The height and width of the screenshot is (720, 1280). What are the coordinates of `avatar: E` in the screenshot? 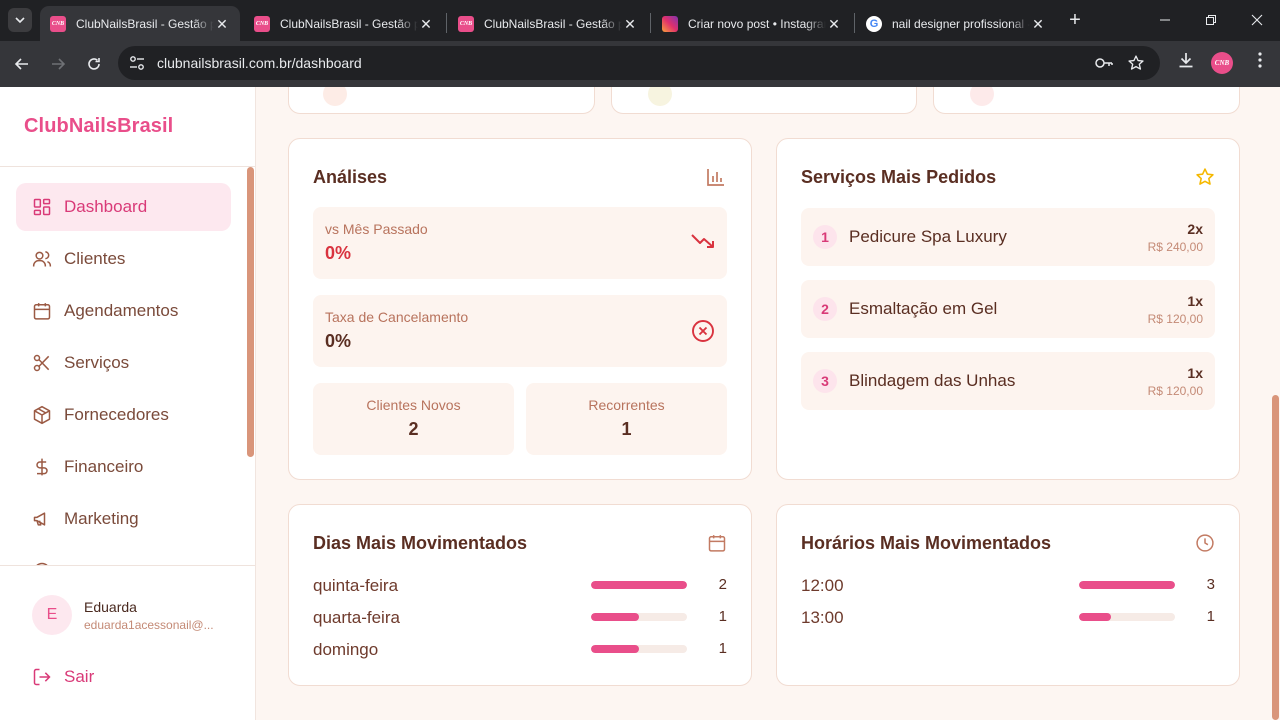 It's located at (52, 615).